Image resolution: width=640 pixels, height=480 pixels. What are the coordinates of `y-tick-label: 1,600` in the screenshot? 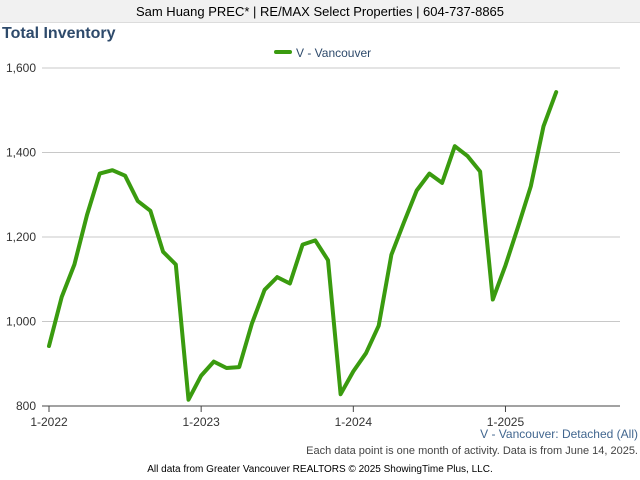 It's located at (21, 68).